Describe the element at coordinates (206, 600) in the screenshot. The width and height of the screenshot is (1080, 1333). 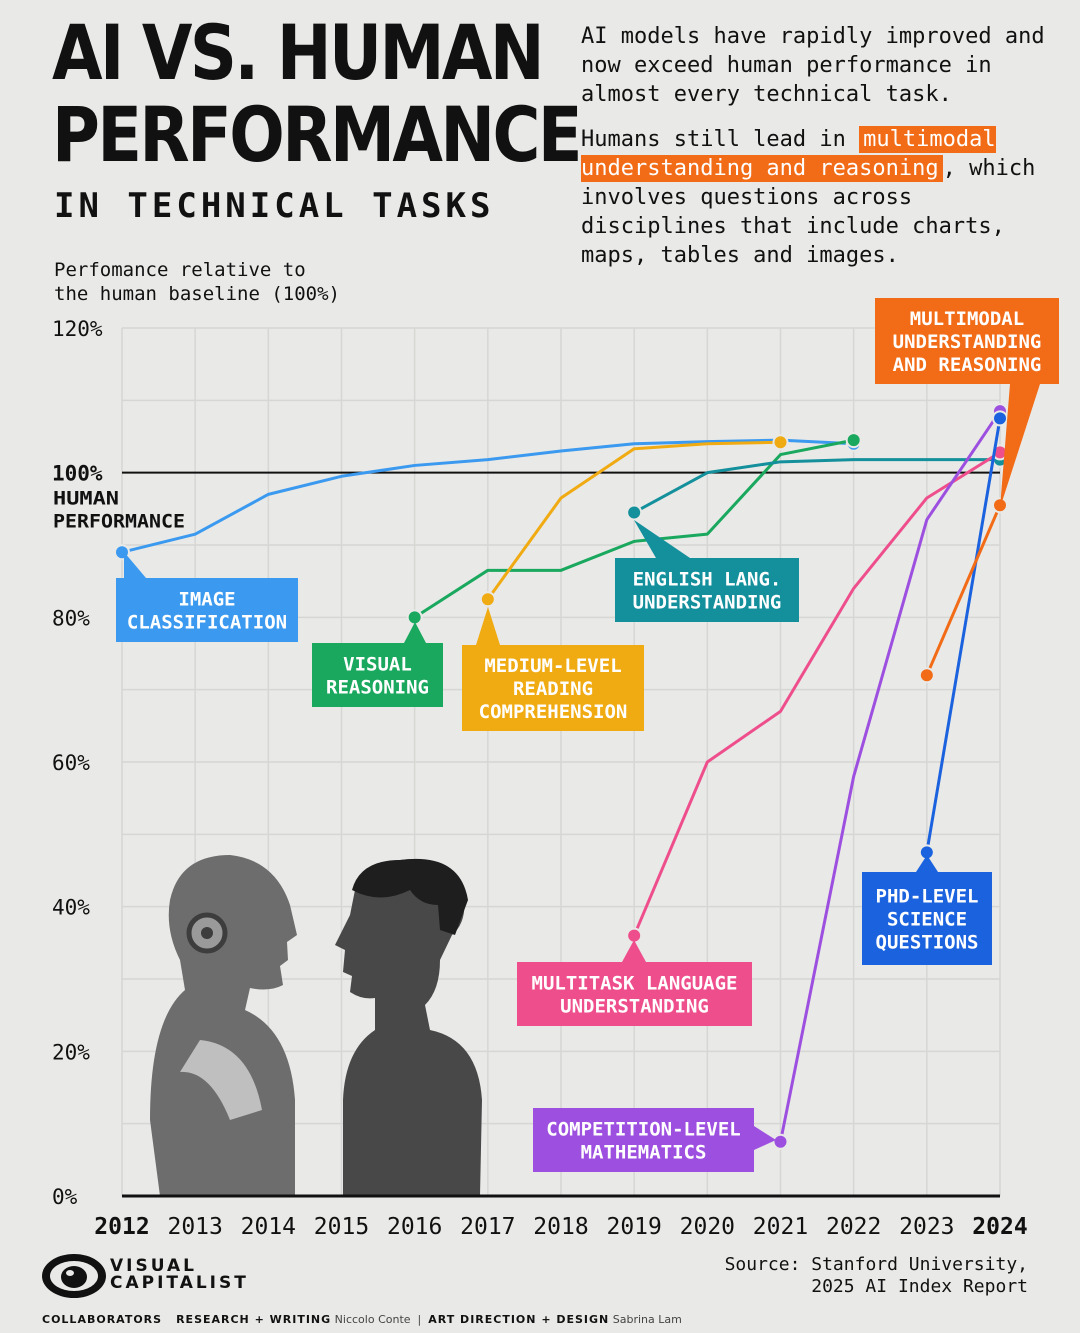
I see `label-text: IMAGE` at that location.